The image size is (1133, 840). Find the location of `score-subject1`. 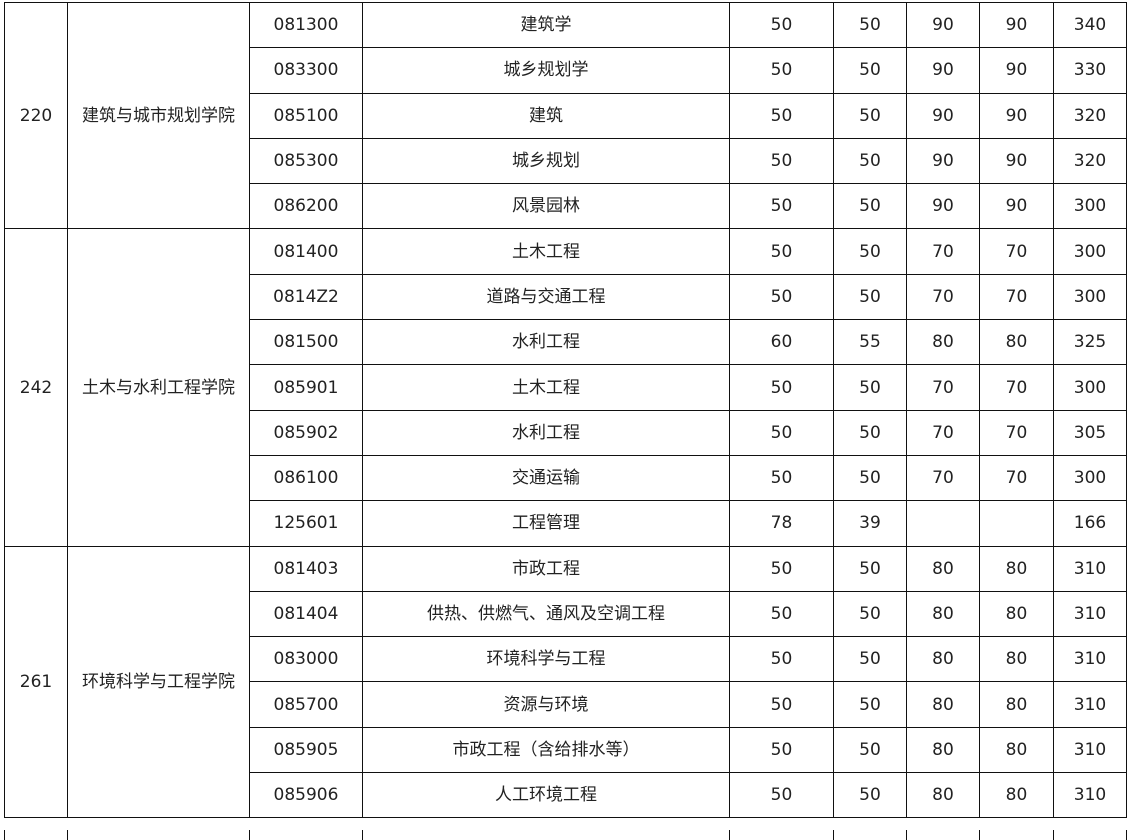

score-subject1 is located at coordinates (943, 523).